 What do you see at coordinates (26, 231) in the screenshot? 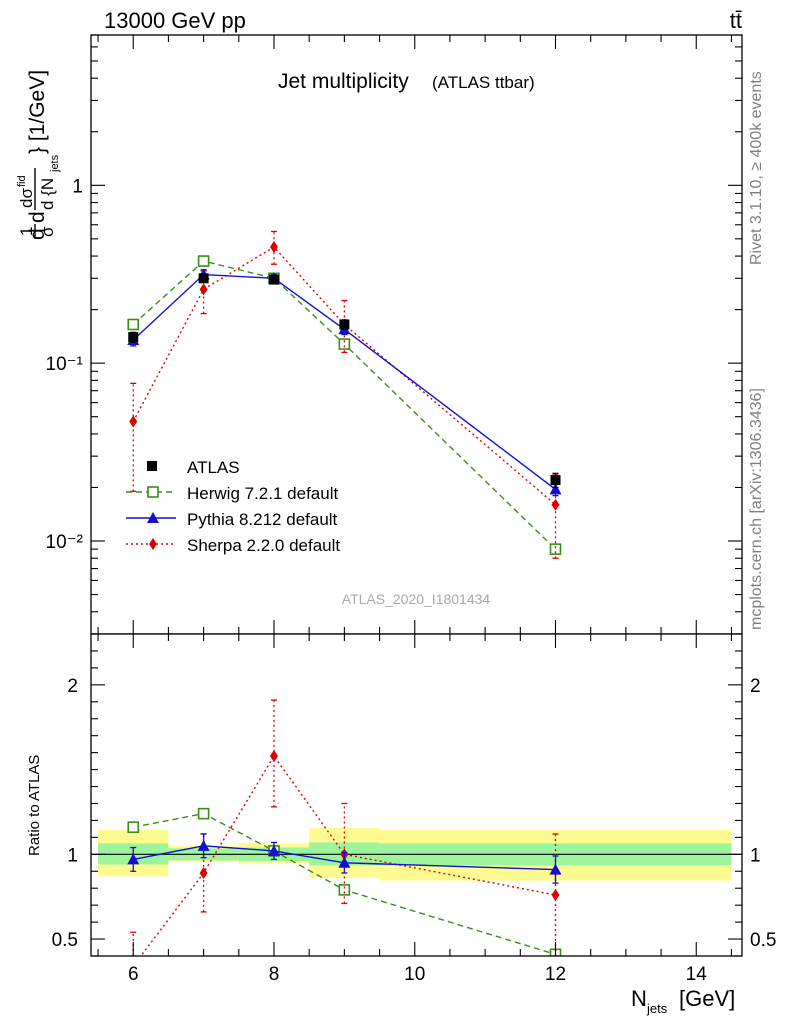
I see `svg-text: 1` at bounding box center [26, 231].